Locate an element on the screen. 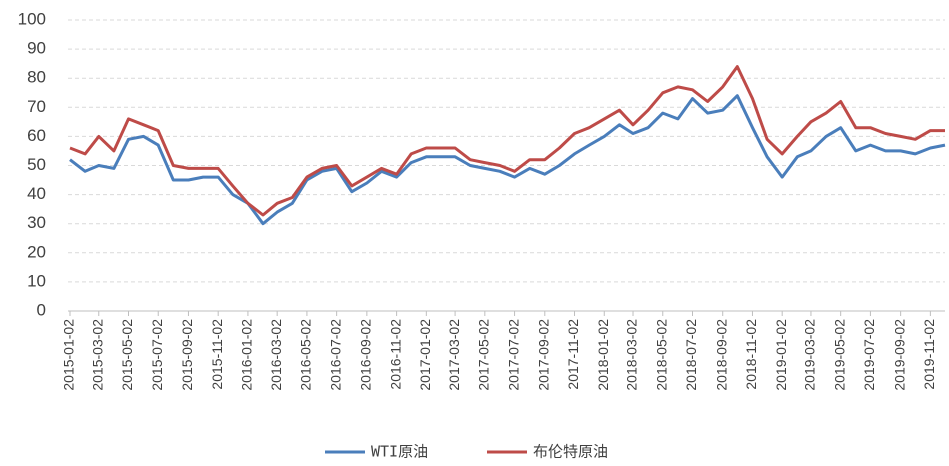  x-tick-label: 2015-03-02 is located at coordinates (97, 355).